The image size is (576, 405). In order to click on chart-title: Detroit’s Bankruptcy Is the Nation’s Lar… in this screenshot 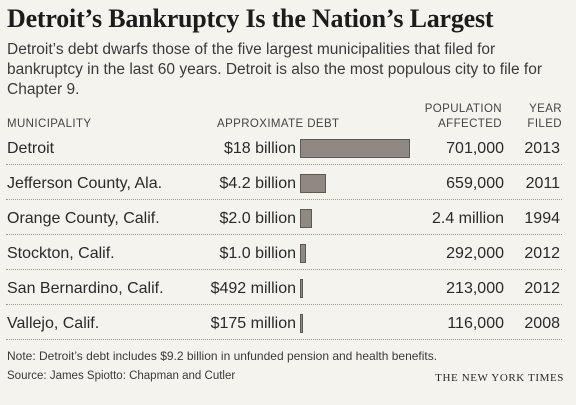, I will do `click(250, 18)`.